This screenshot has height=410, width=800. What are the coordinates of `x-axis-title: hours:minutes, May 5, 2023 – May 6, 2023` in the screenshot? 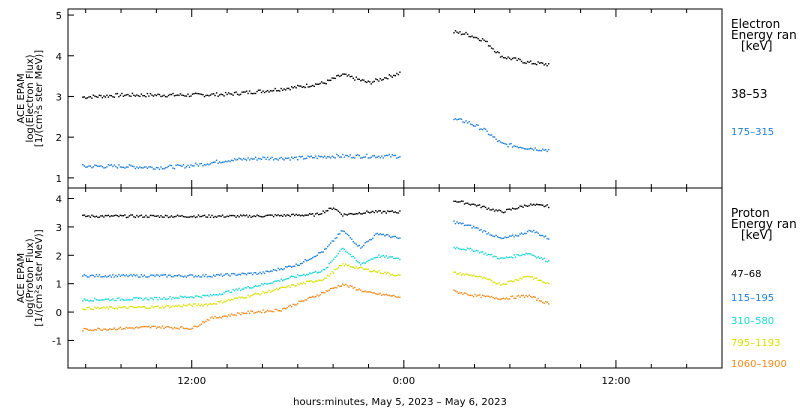 It's located at (400, 402).